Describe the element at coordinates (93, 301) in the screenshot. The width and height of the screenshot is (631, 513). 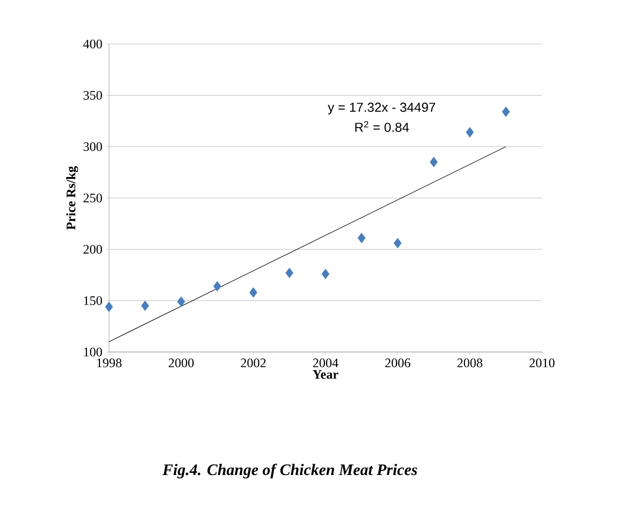
I see `y-tick-label: 150` at that location.